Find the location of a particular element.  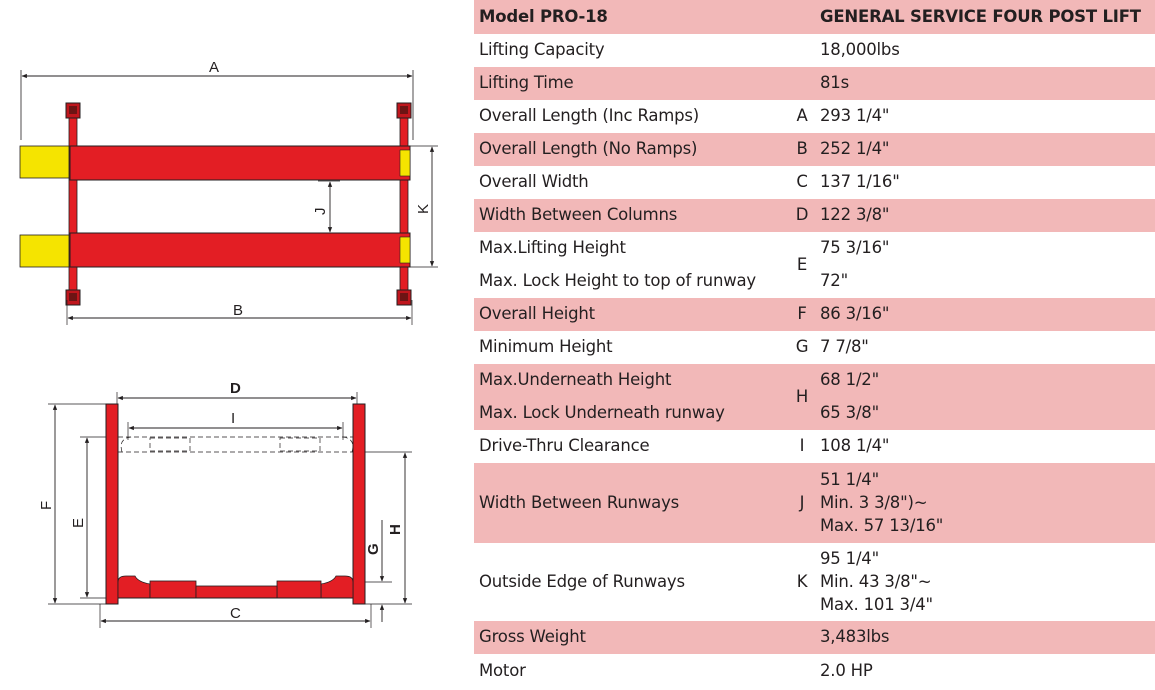

spec-row-gross-weight: Gross Weight 3,483lbs is located at coordinates (814, 637).